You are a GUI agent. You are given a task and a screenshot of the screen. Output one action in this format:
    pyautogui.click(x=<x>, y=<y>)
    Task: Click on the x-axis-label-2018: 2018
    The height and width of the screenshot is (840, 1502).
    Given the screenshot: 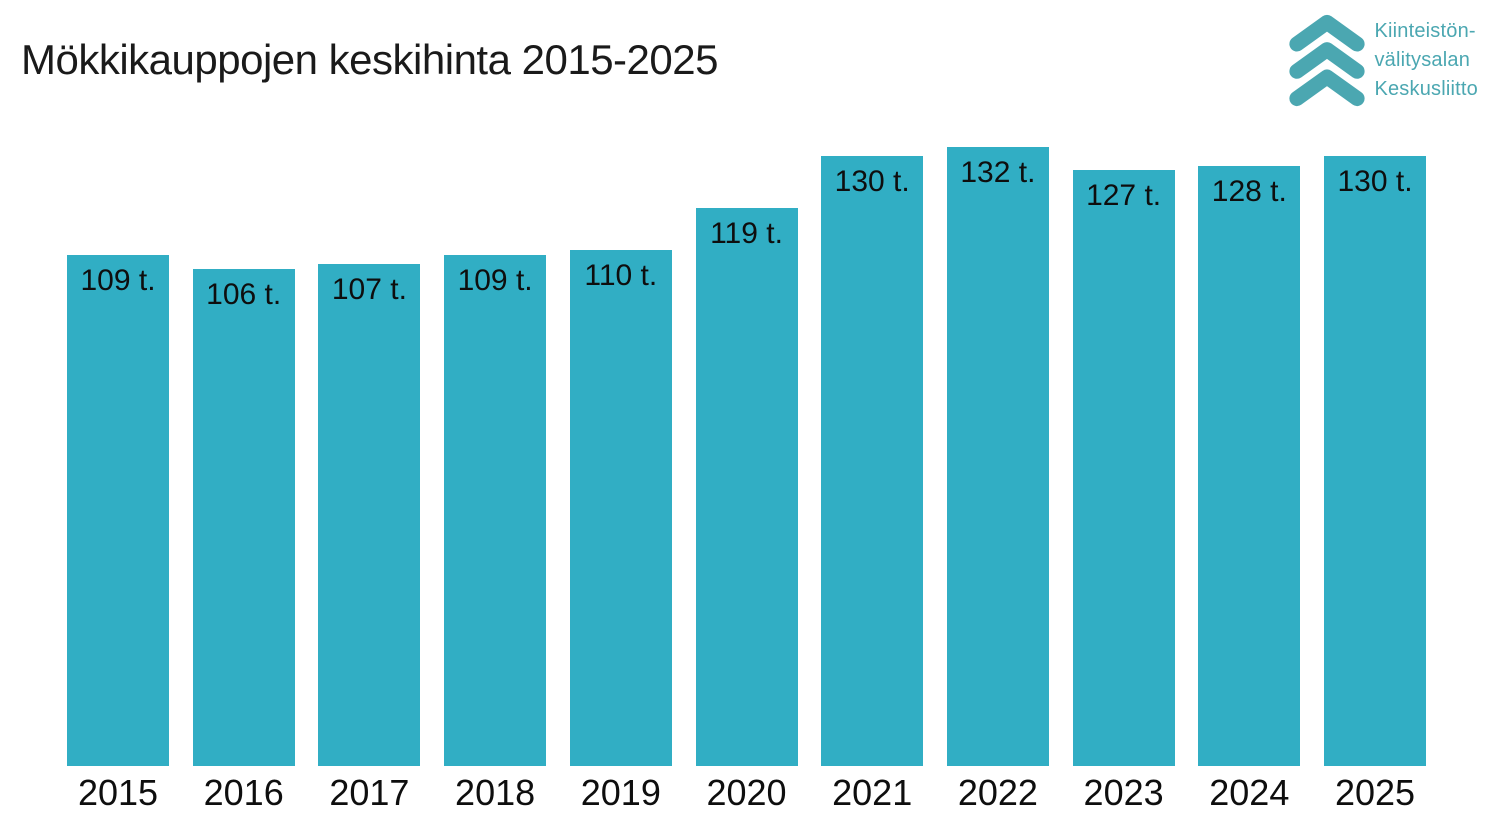 What is the action you would take?
    pyautogui.click(x=495, y=792)
    